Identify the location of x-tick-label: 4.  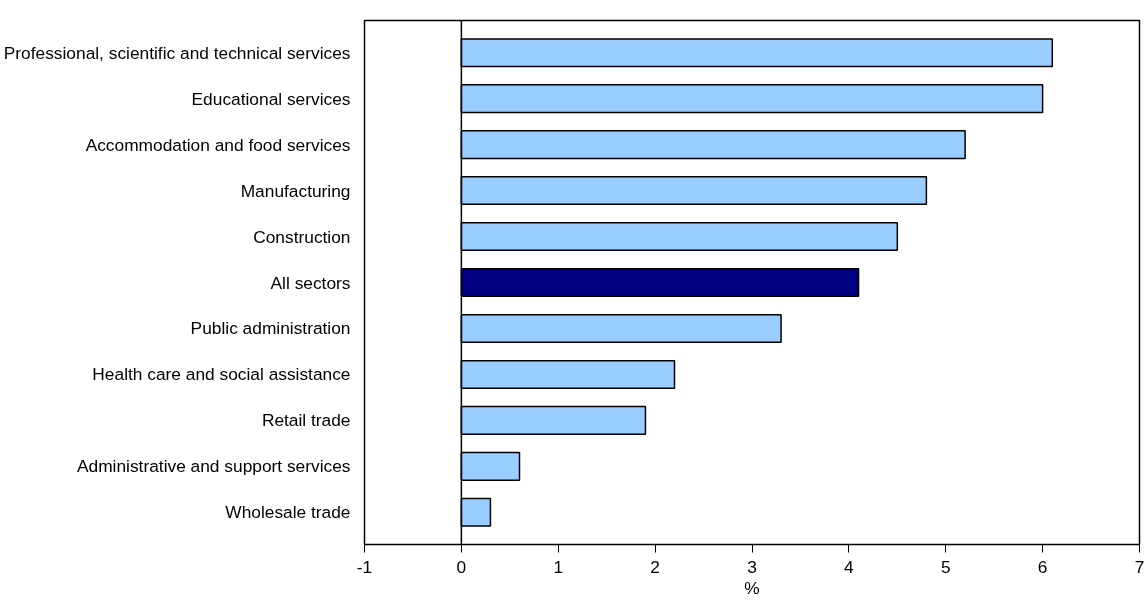
(849, 566).